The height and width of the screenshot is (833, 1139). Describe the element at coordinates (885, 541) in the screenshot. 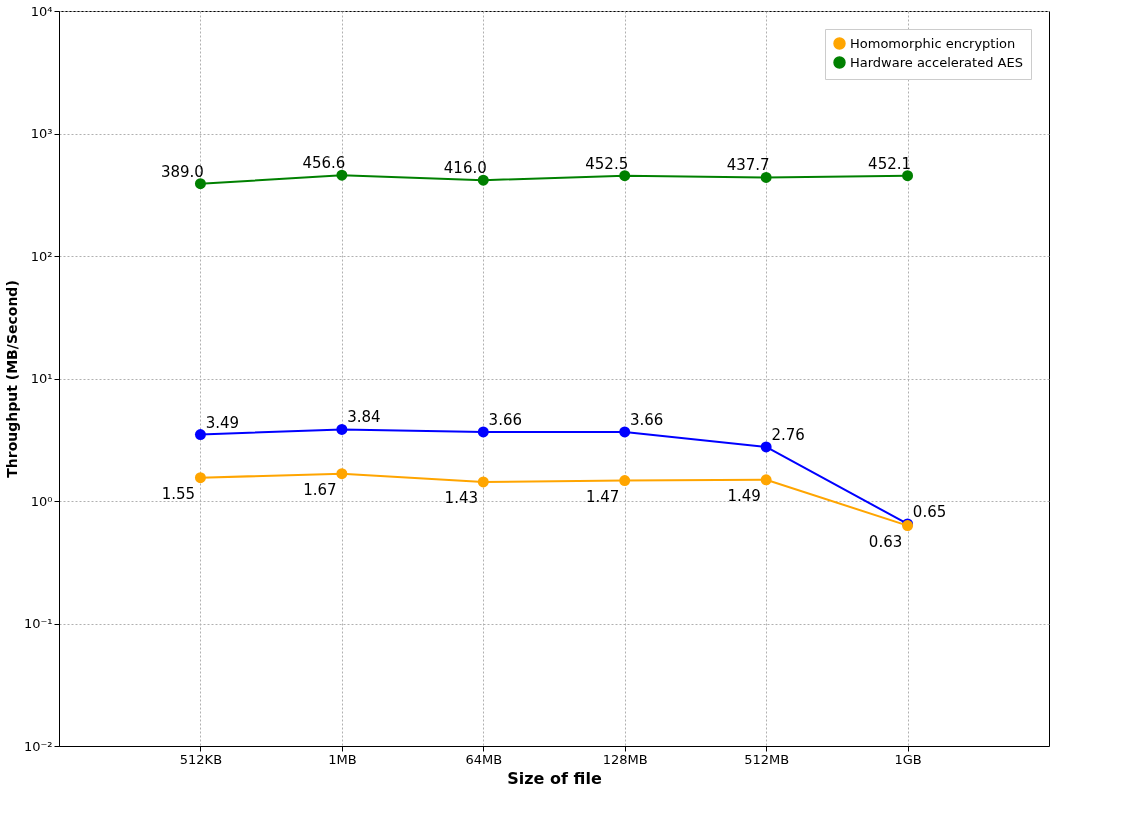

I see `data-label: 0.63` at that location.